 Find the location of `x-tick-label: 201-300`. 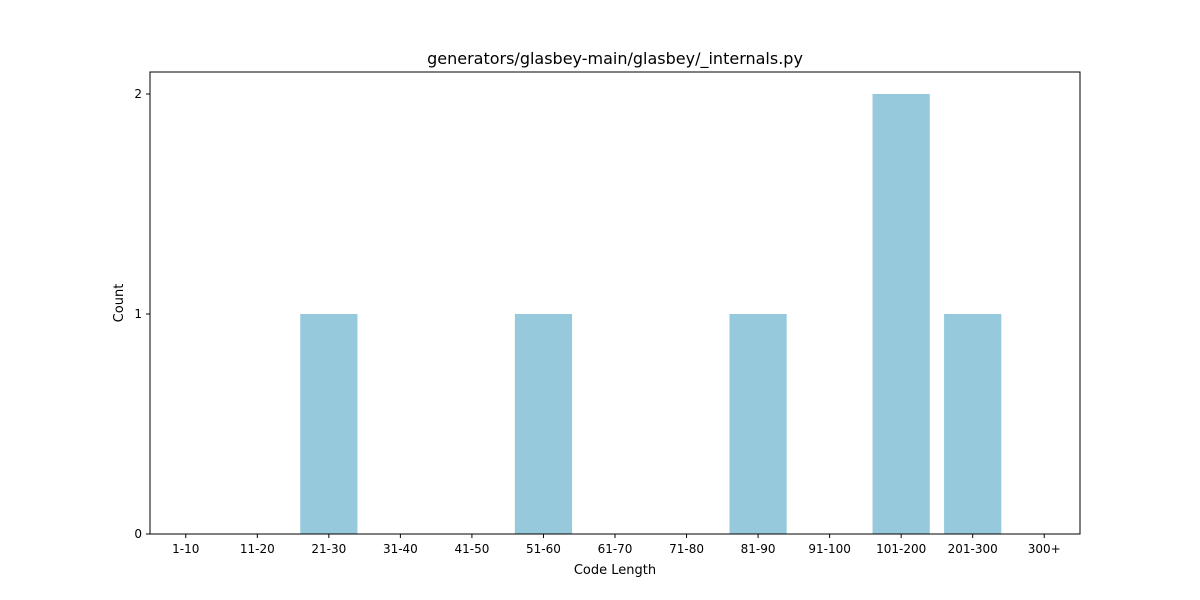

x-tick-label: 201-300 is located at coordinates (973, 549).